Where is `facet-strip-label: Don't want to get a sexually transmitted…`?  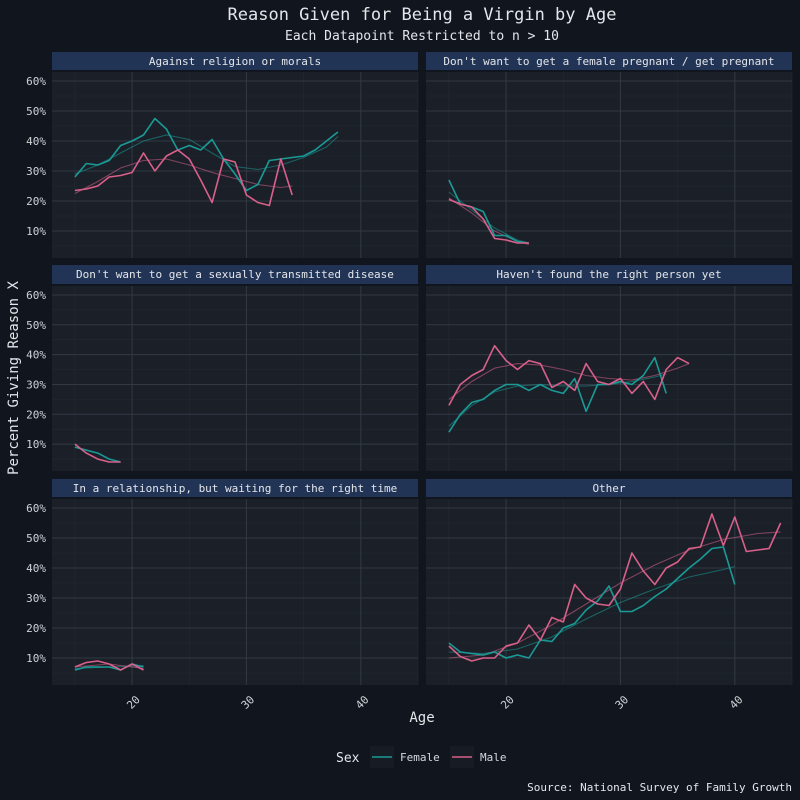 facet-strip-label: Don't want to get a sexually transmitted… is located at coordinates (235, 274).